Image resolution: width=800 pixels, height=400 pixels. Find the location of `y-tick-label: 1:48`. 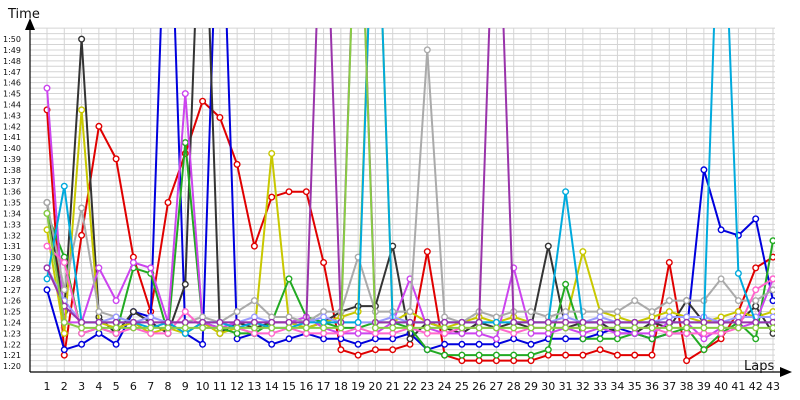

y-tick-label: 1:48 is located at coordinates (12, 61).